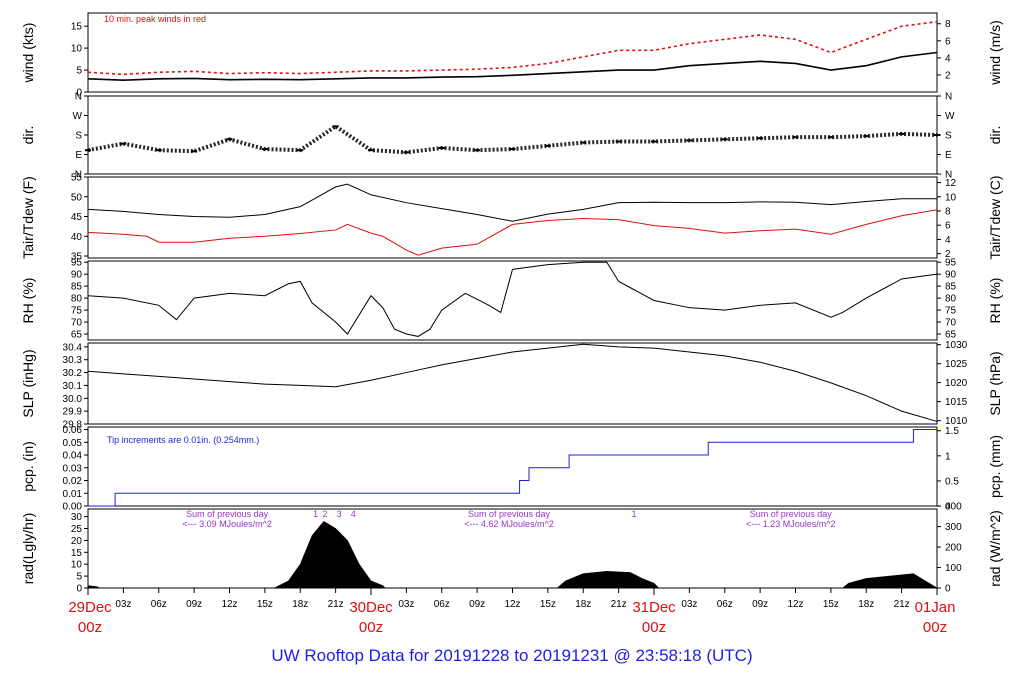 Image resolution: width=1024 pixels, height=700 pixels. I want to click on annotation-rad: <--- 4.62 MJoules/m^2, so click(509, 524).